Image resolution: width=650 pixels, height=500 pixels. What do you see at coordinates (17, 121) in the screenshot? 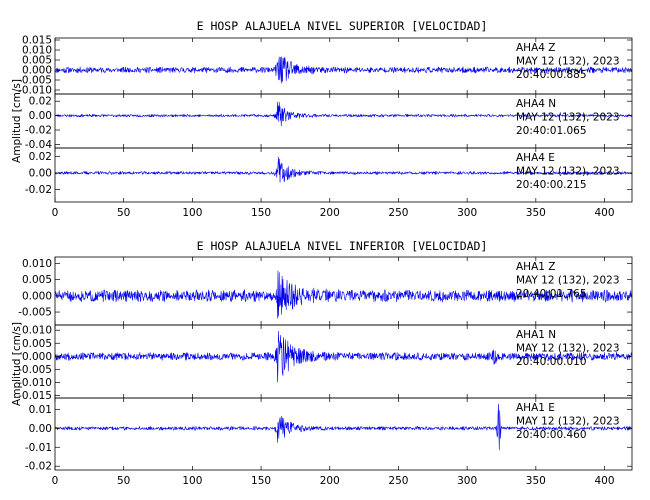
I see `superior-y-axis-label: Amplitud [cm/s]` at bounding box center [17, 121].